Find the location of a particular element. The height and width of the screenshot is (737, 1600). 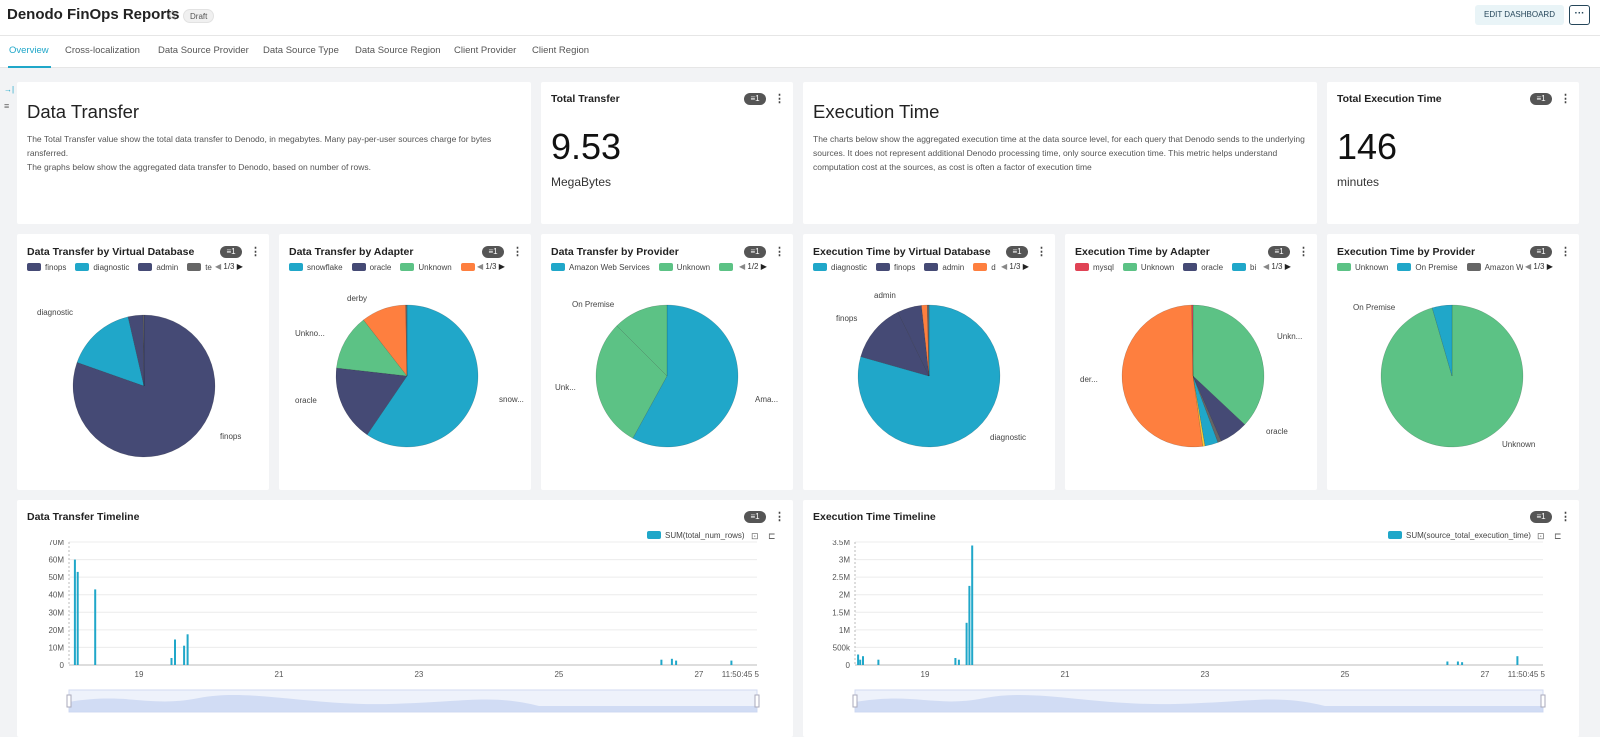

tab-data-source-region: Data Source Region is located at coordinates (398, 50).